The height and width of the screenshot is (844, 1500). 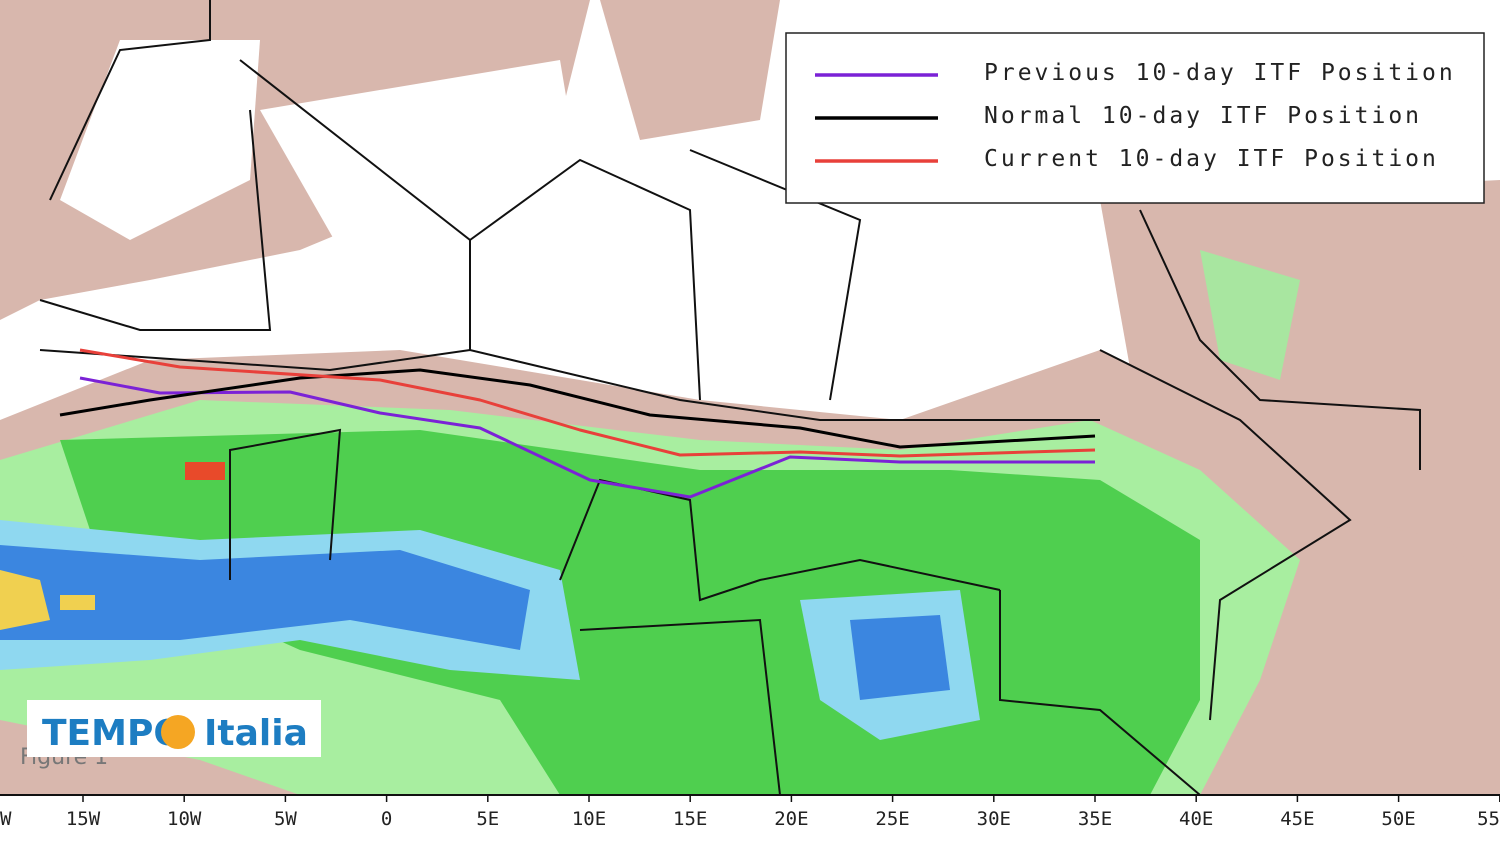 What do you see at coordinates (690, 819) in the screenshot?
I see `x-tick-label: 15E` at bounding box center [690, 819].